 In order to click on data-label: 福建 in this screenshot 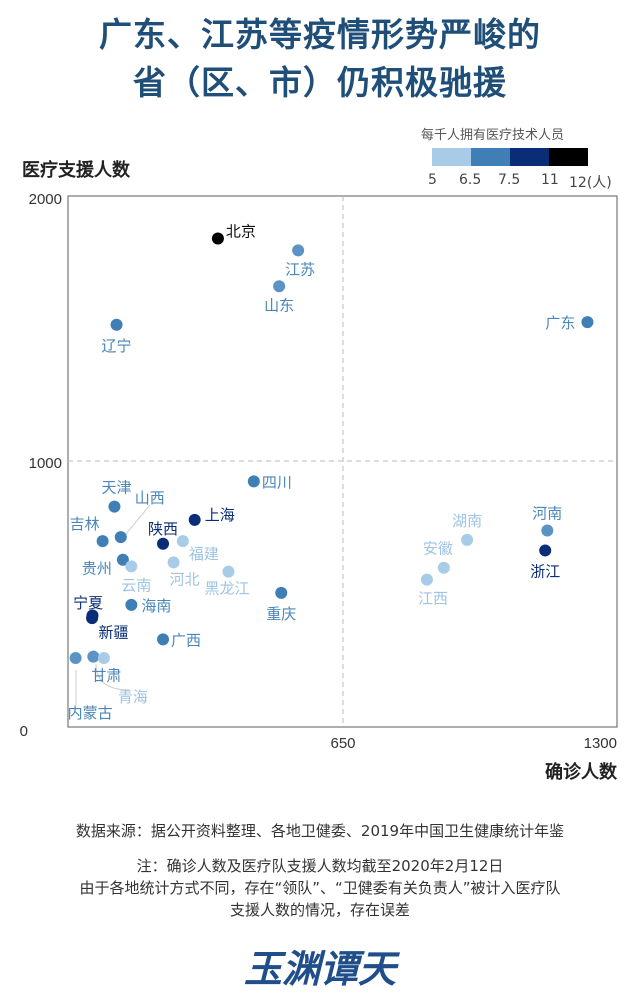, I will do `click(204, 554)`.